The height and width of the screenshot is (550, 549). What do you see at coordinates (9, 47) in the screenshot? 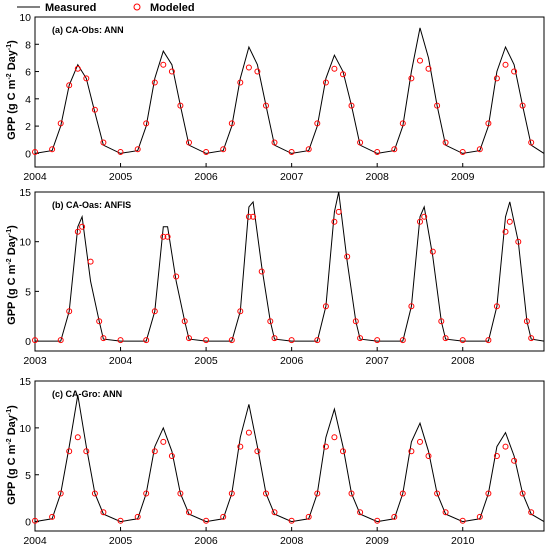
I see `ylabel-sup2: -1` at bounding box center [9, 47].